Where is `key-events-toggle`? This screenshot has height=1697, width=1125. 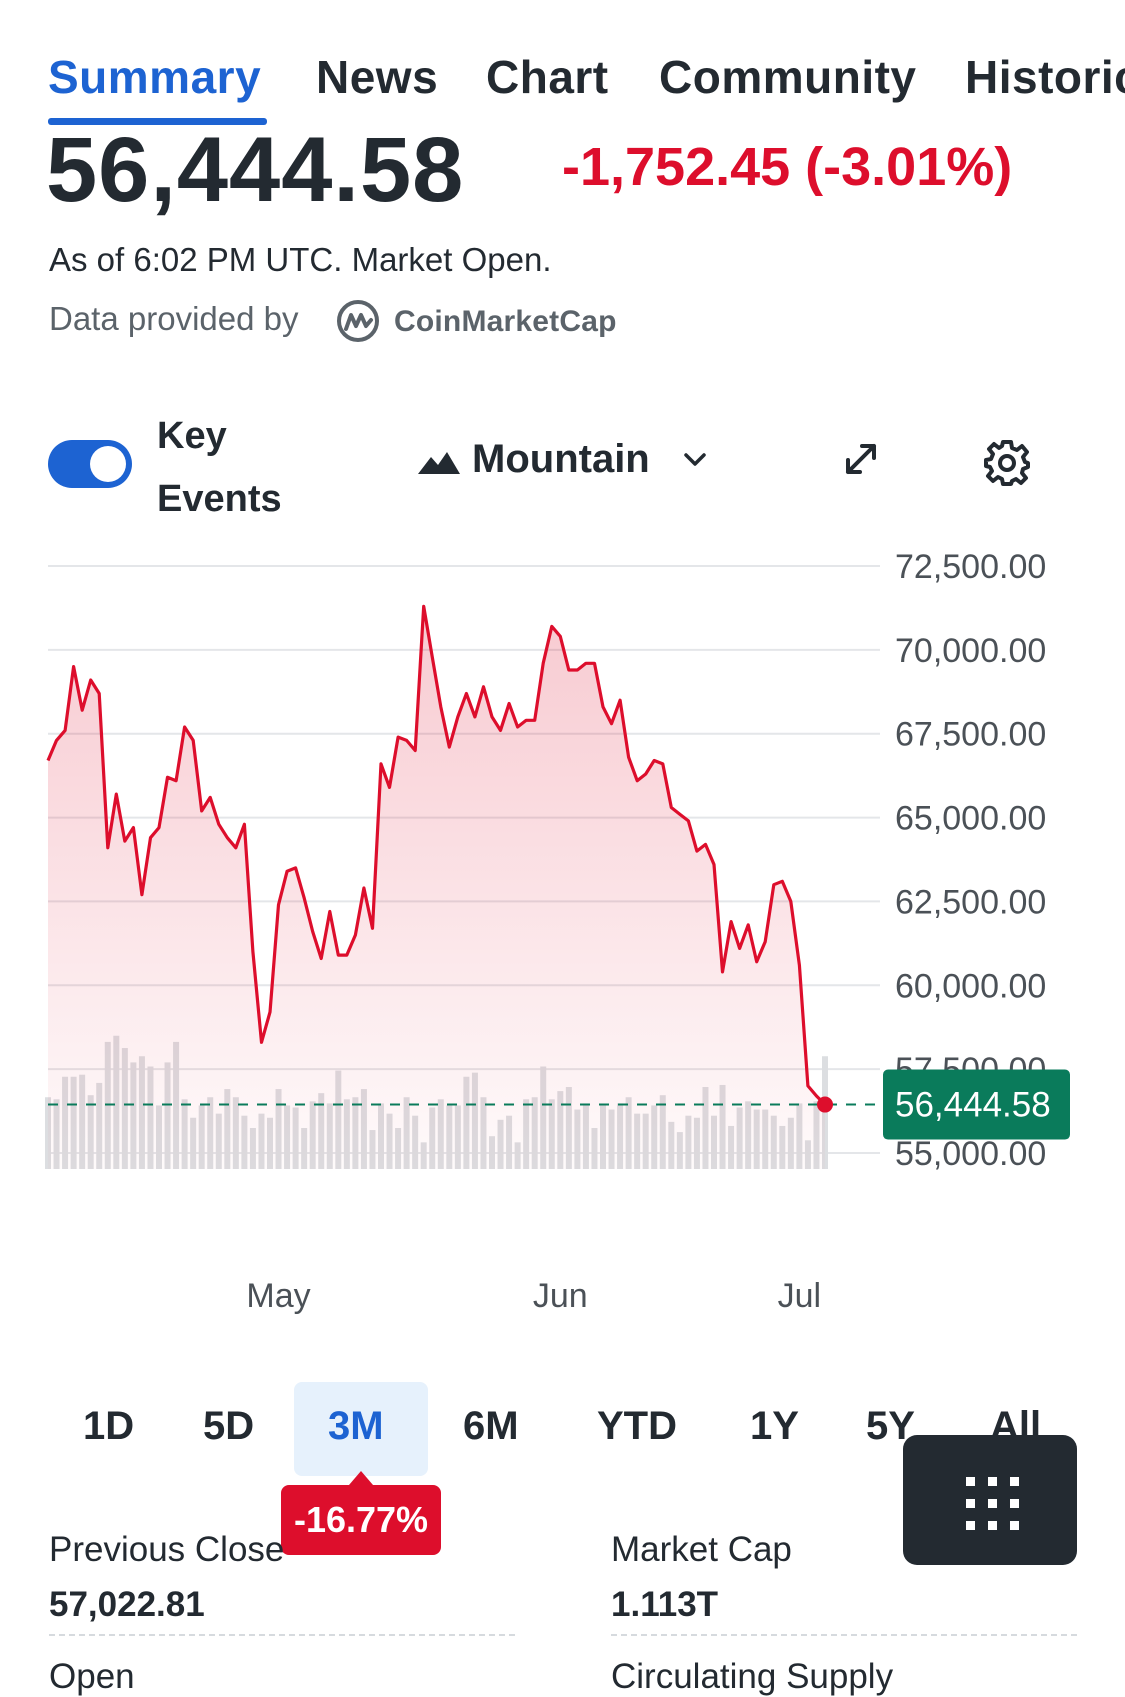
key-events-toggle is located at coordinates (90, 464).